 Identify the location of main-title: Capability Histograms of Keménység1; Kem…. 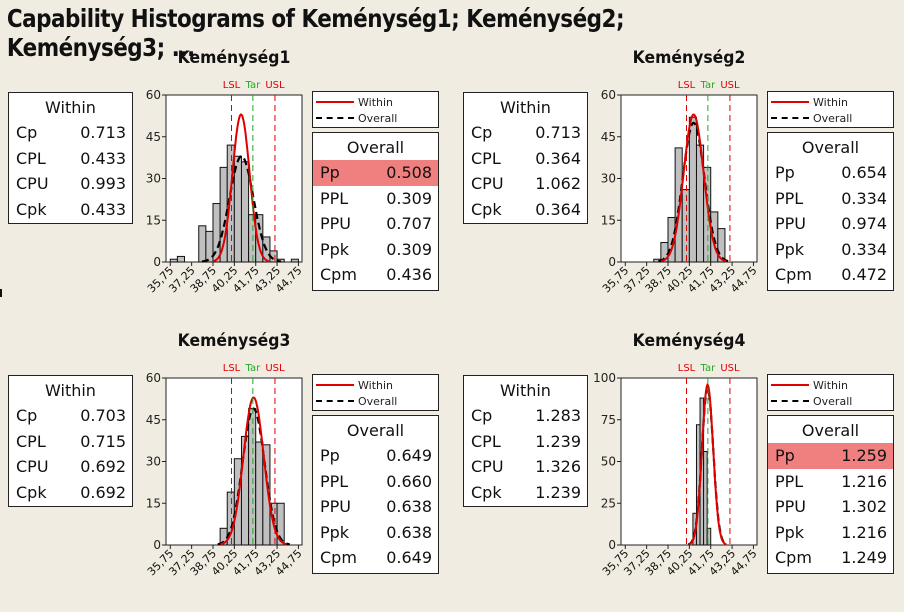
(315, 33).